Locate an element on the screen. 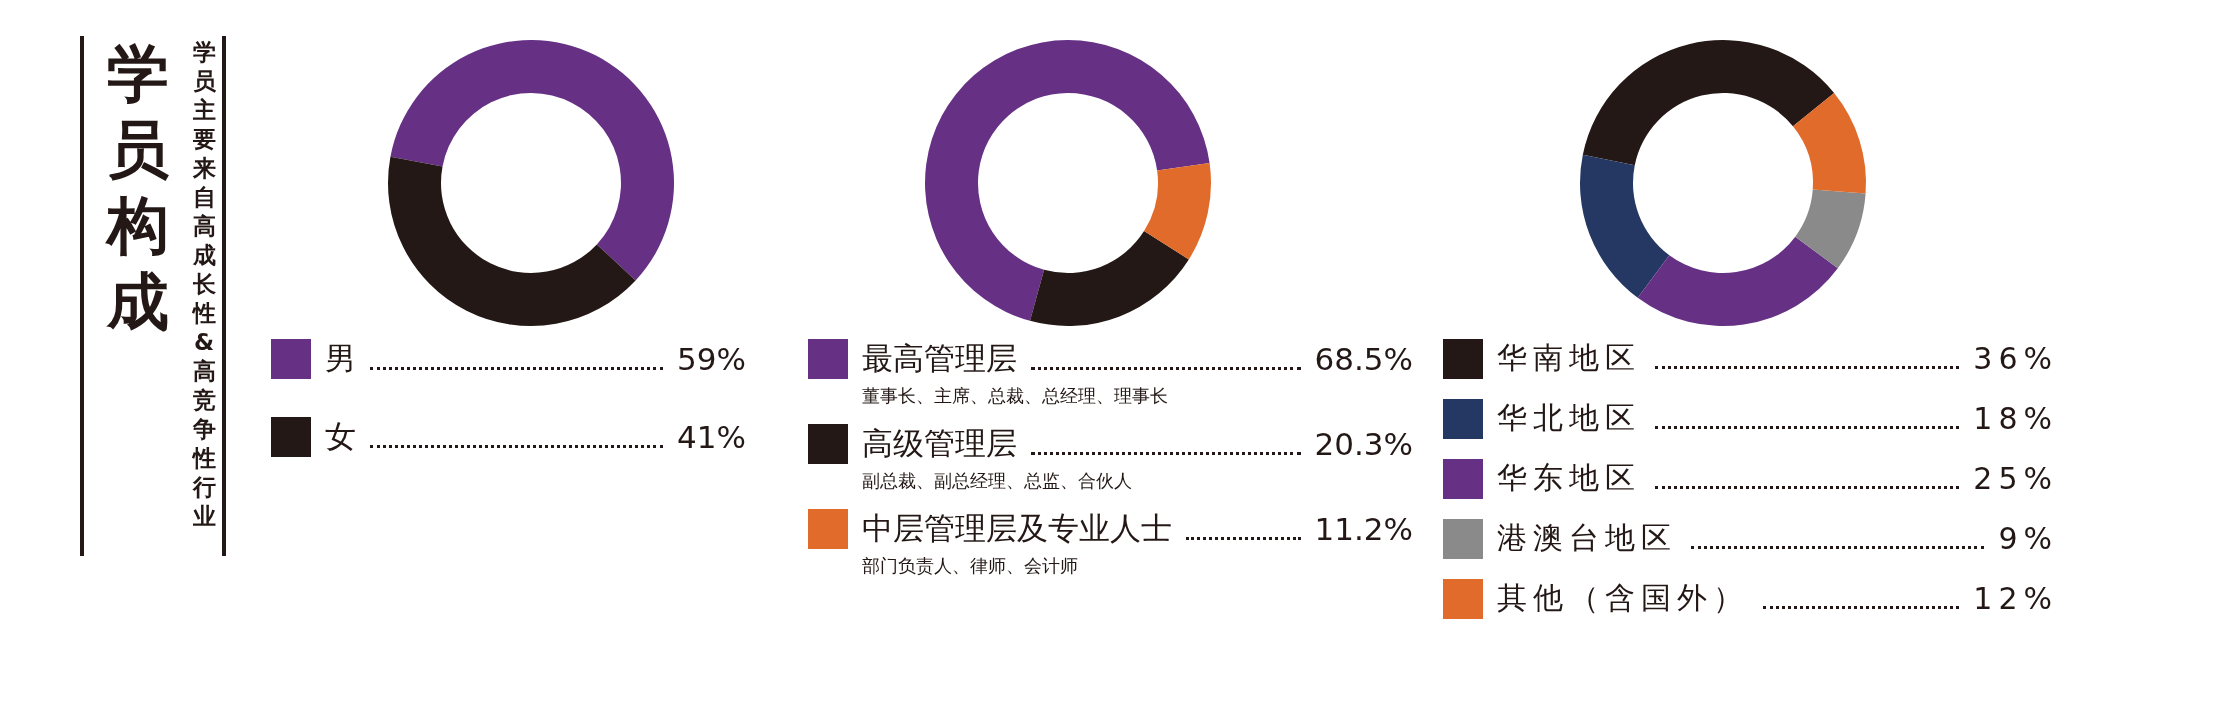  legend-label: 华北地区 is located at coordinates (1569, 418).